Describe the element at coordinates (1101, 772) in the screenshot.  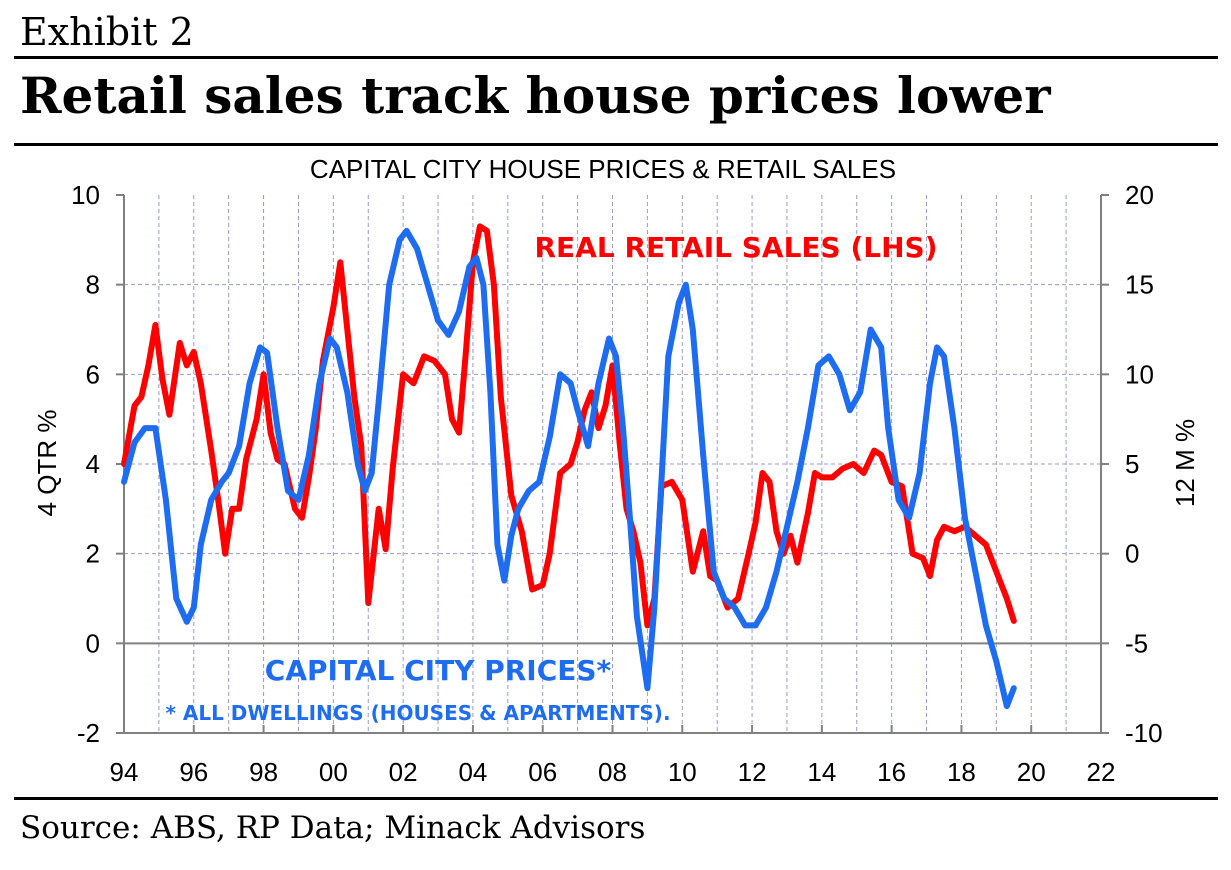
I see `x-tick-label: 22` at that location.